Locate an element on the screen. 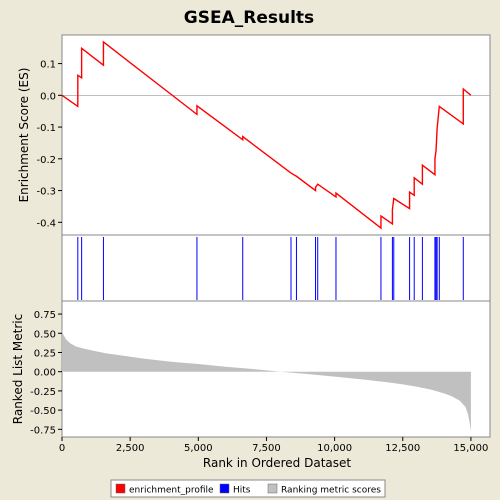 The height and width of the screenshot is (500, 500). metric-ytick-label: 0.50 is located at coordinates (45, 334).